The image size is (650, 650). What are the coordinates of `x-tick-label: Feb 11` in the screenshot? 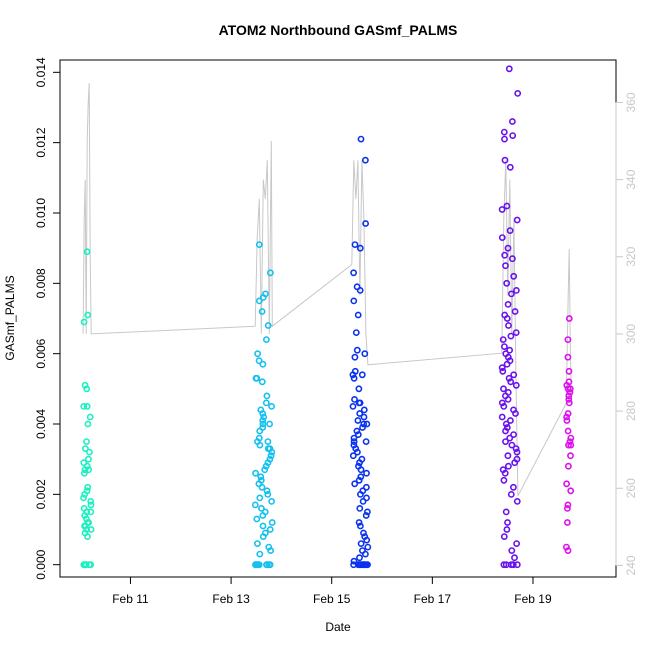 It's located at (130, 599).